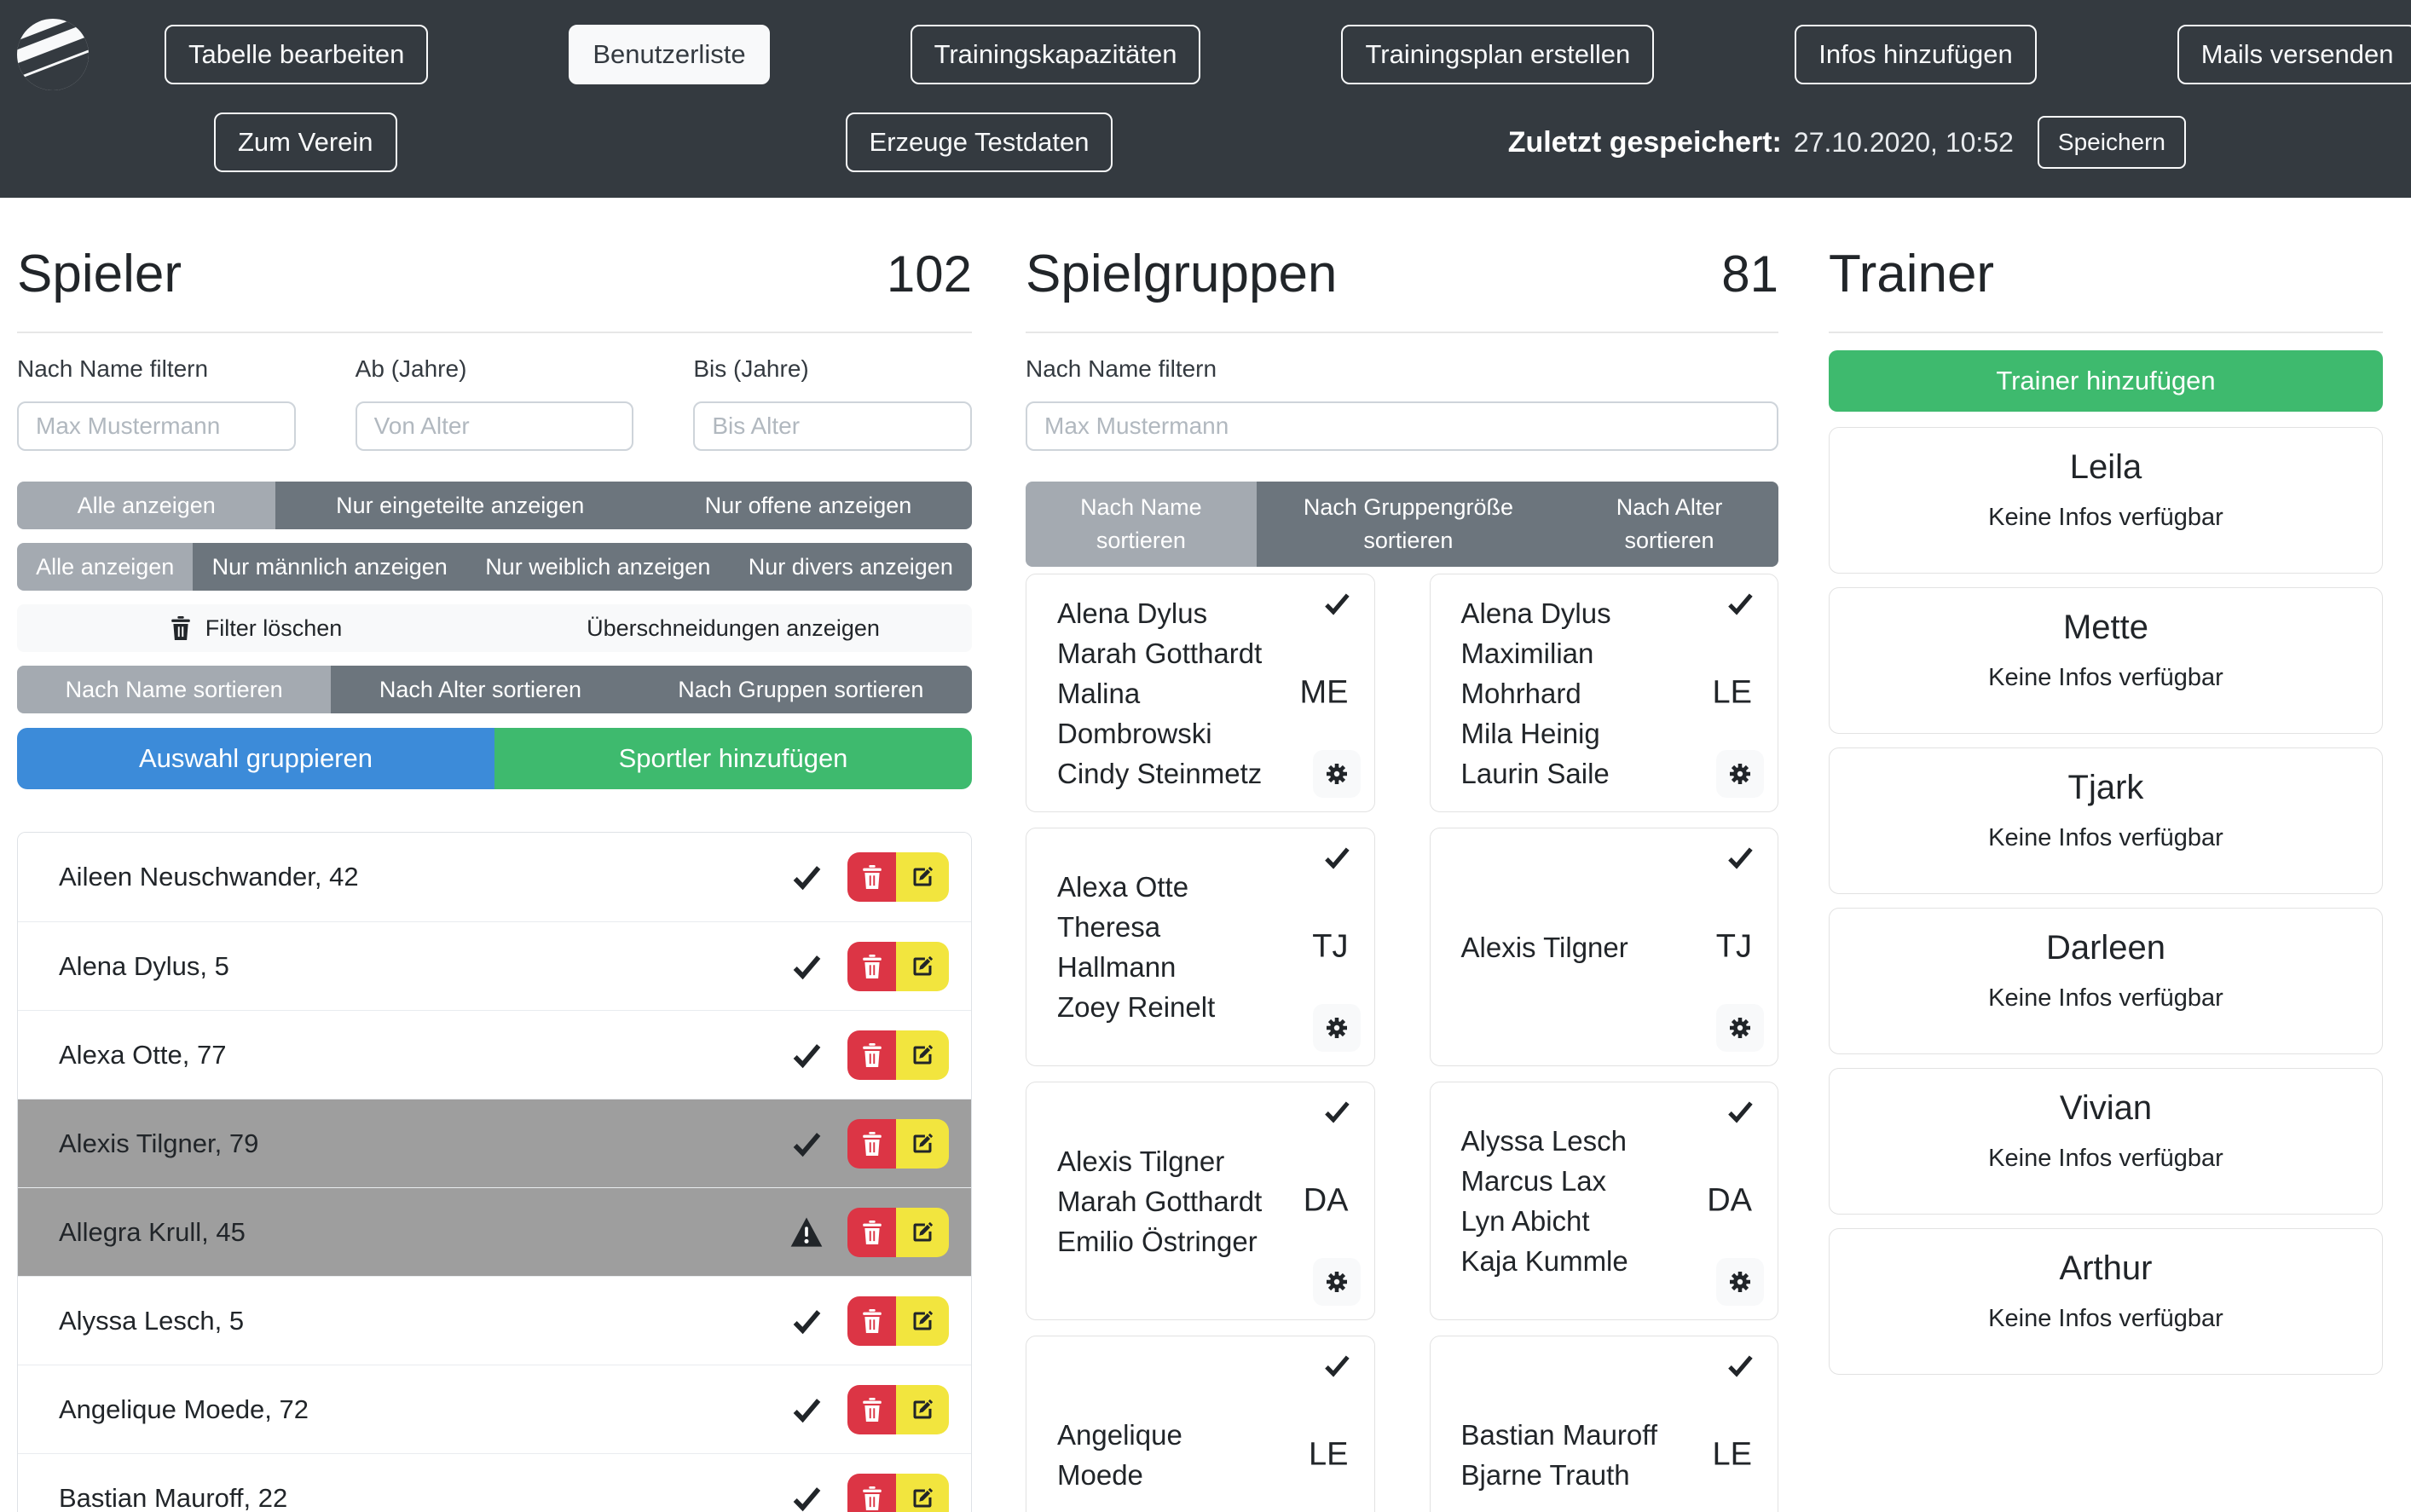  Describe the element at coordinates (2106, 981) in the screenshot. I see `trainer-card: Darleen Keine Infos verfügbar` at that location.